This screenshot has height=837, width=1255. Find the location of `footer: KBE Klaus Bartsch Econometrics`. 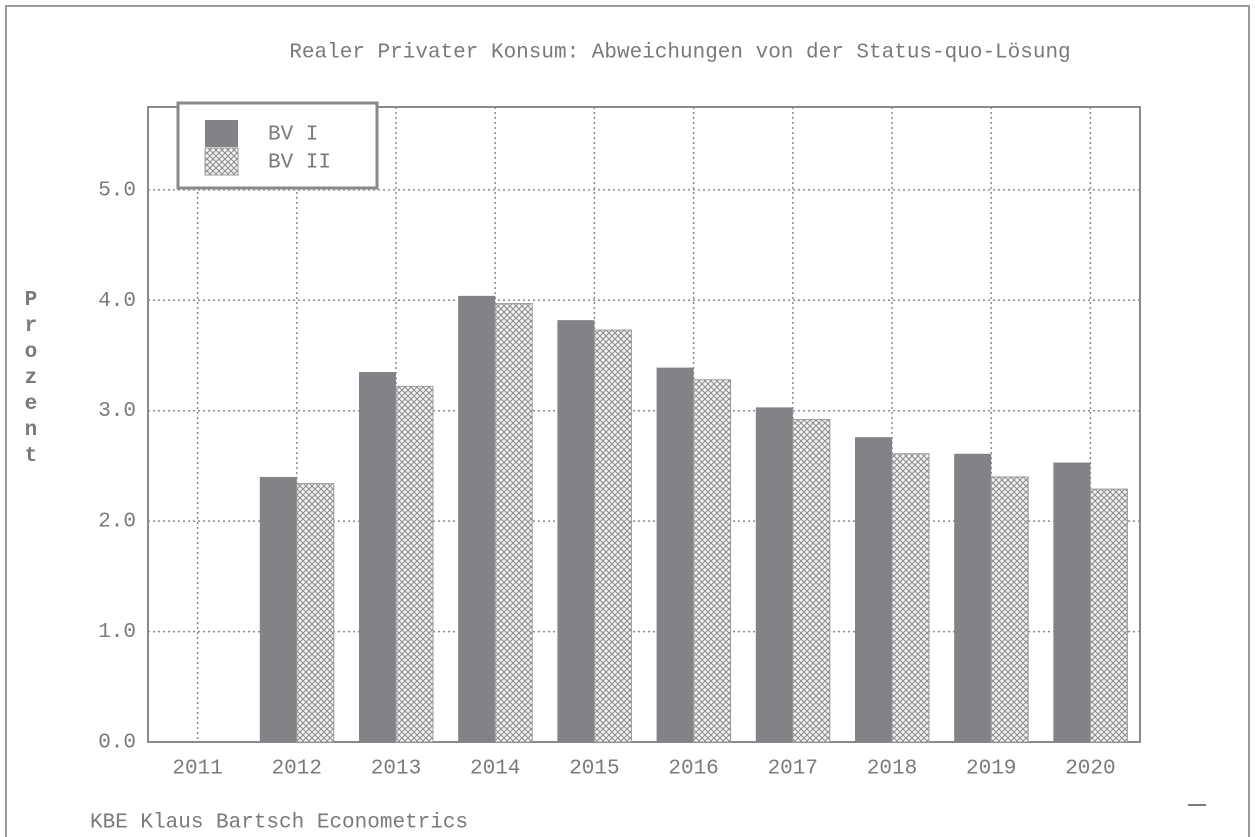

footer: KBE Klaus Bartsch Econometrics is located at coordinates (279, 823).